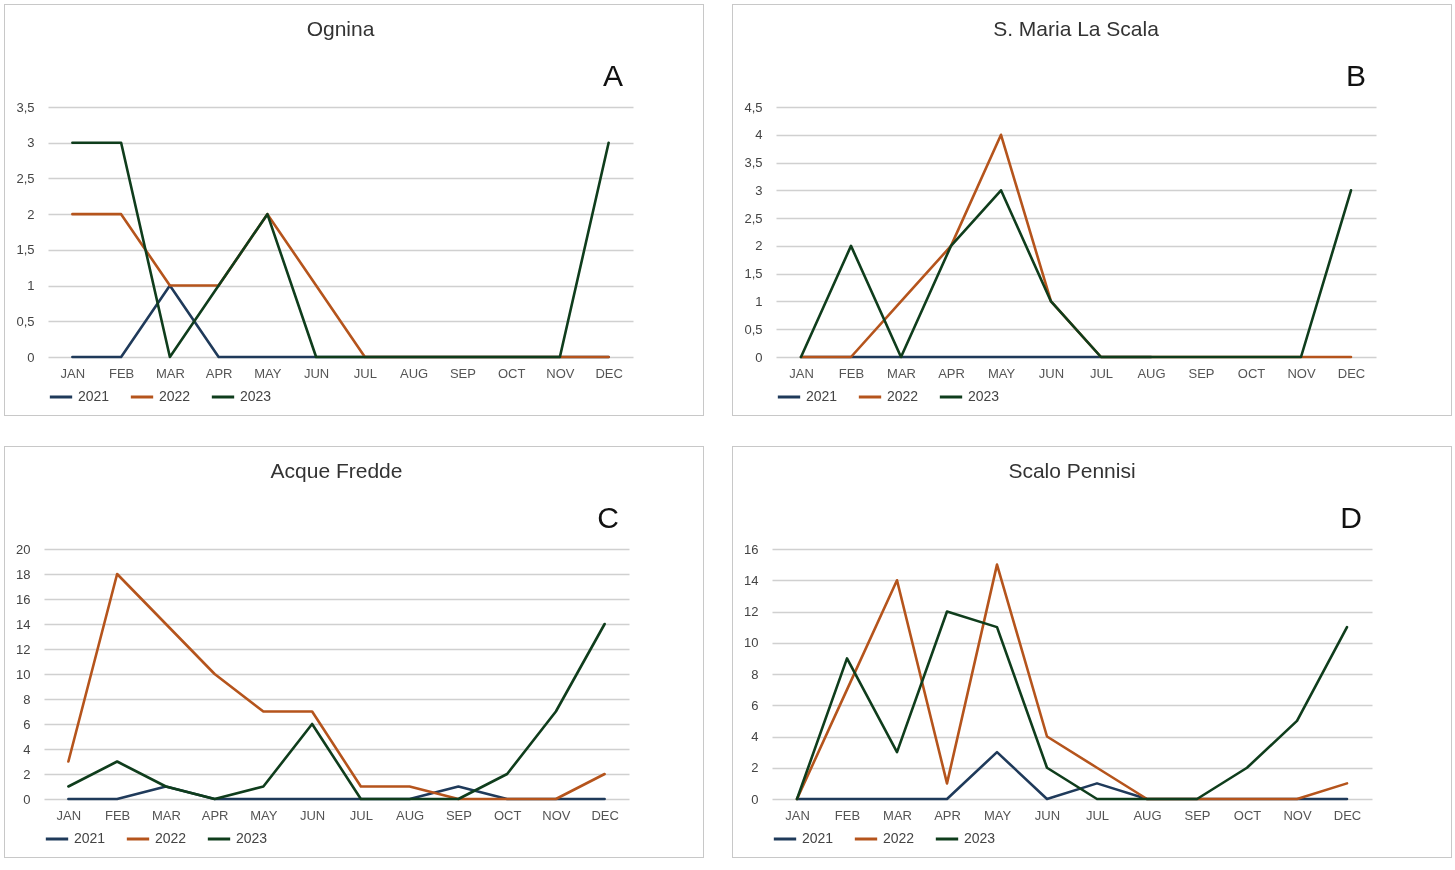 This screenshot has width=1455, height=870. Describe the element at coordinates (1072, 470) in the screenshot. I see `chart-title: Scalo Pennisi` at that location.